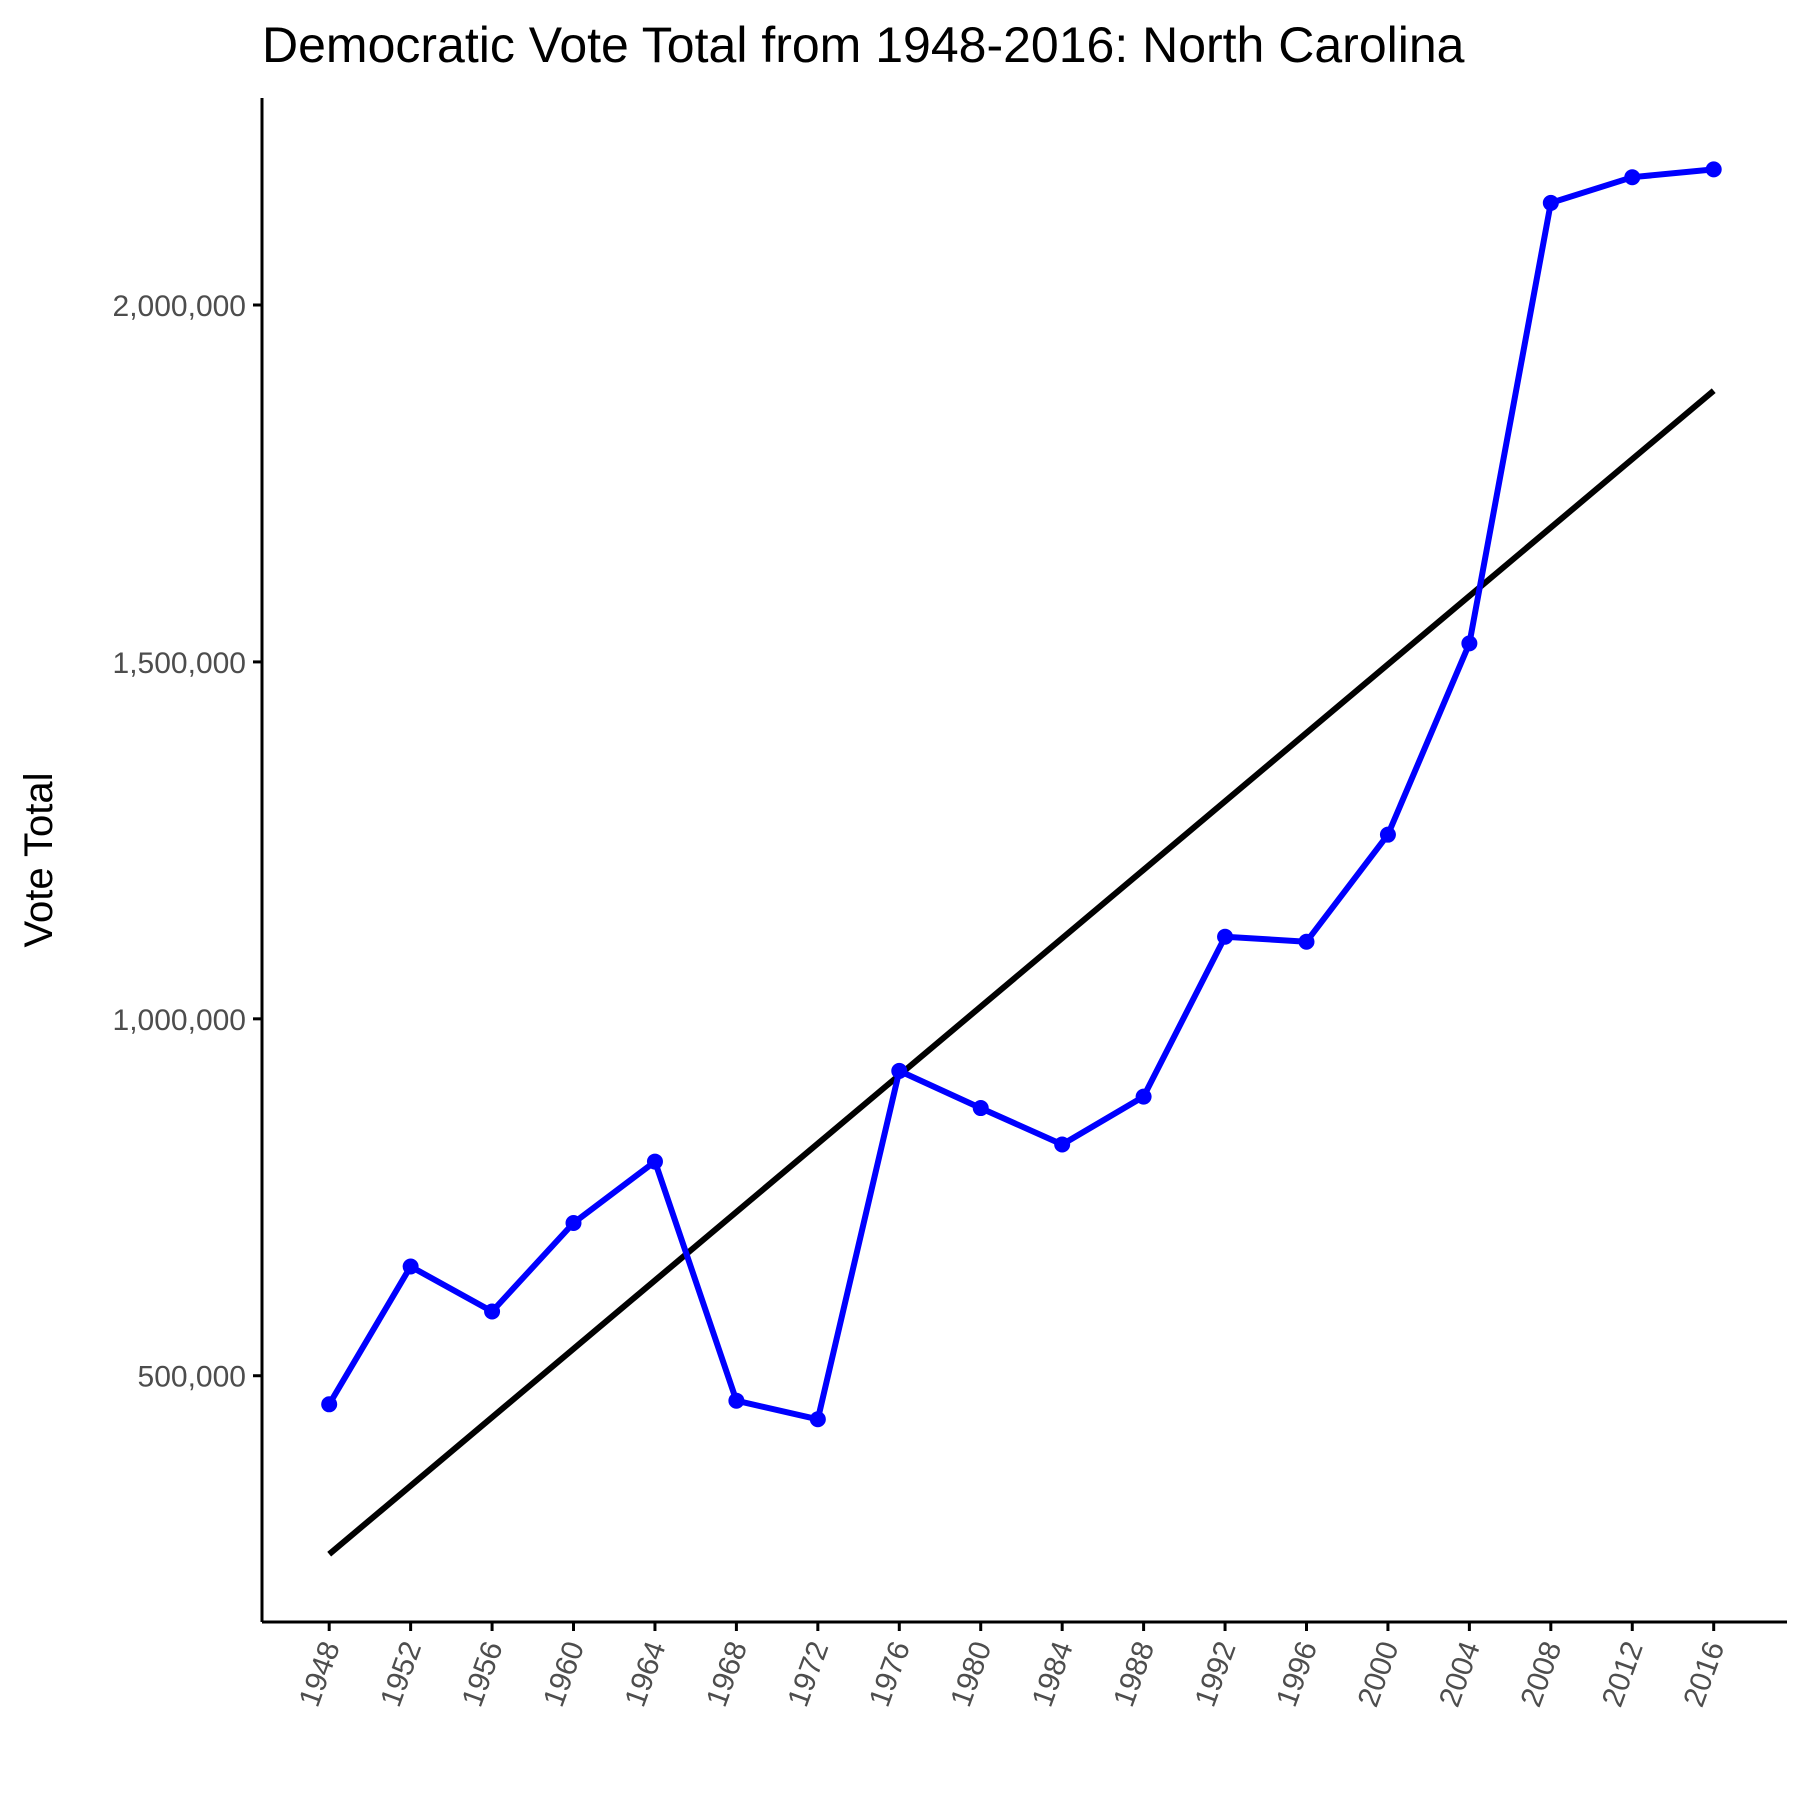 The height and width of the screenshot is (1800, 1800). I want to click on y-tick-label: 500,000, so click(192, 1377).